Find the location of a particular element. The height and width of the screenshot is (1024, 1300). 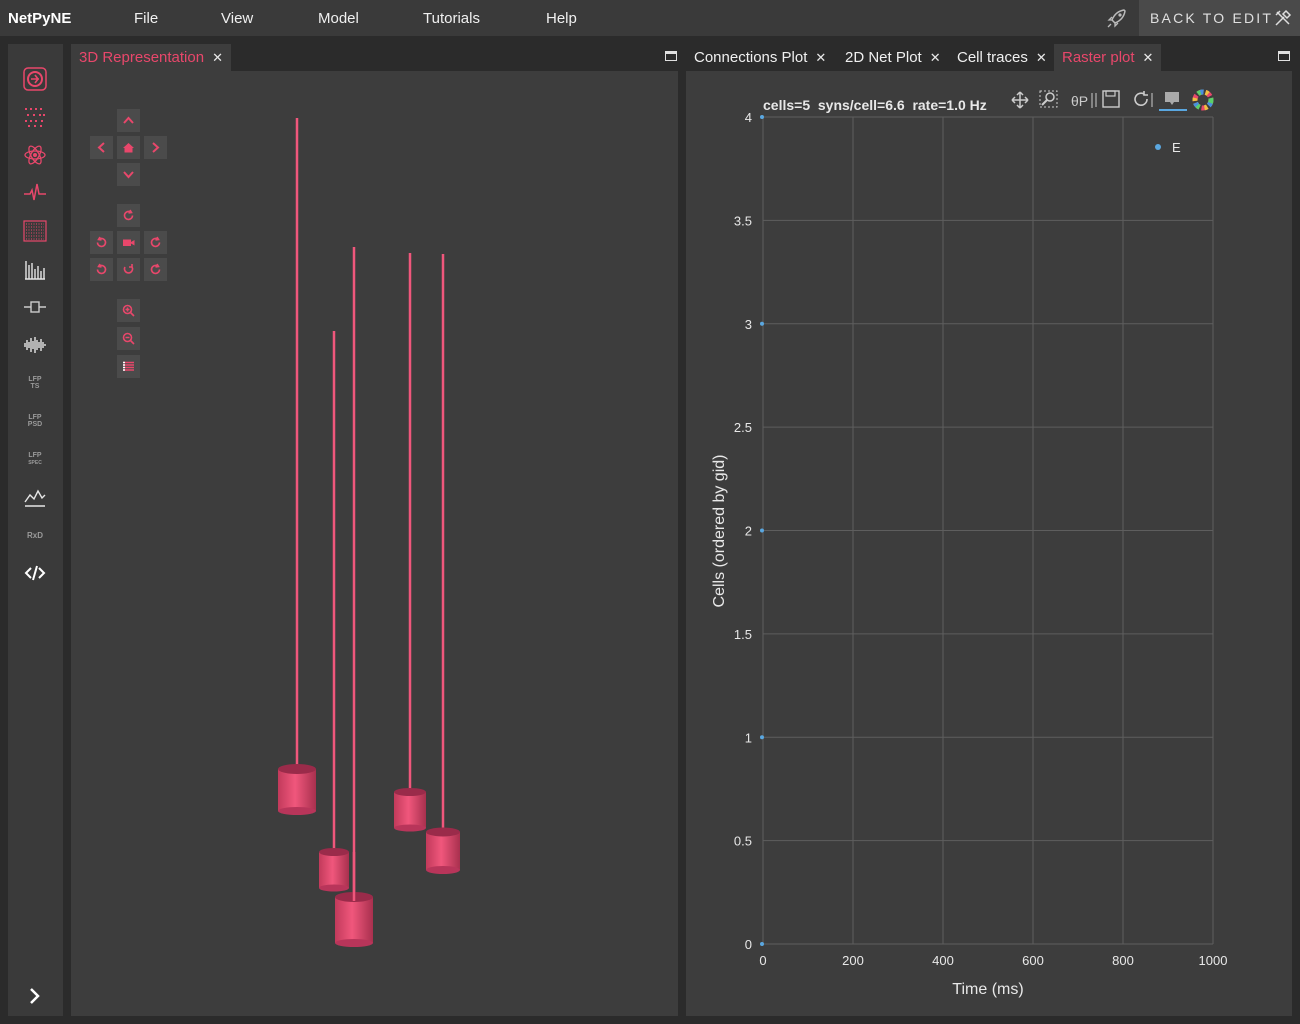

sidebar-item-netpyne is located at coordinates (35, 79).